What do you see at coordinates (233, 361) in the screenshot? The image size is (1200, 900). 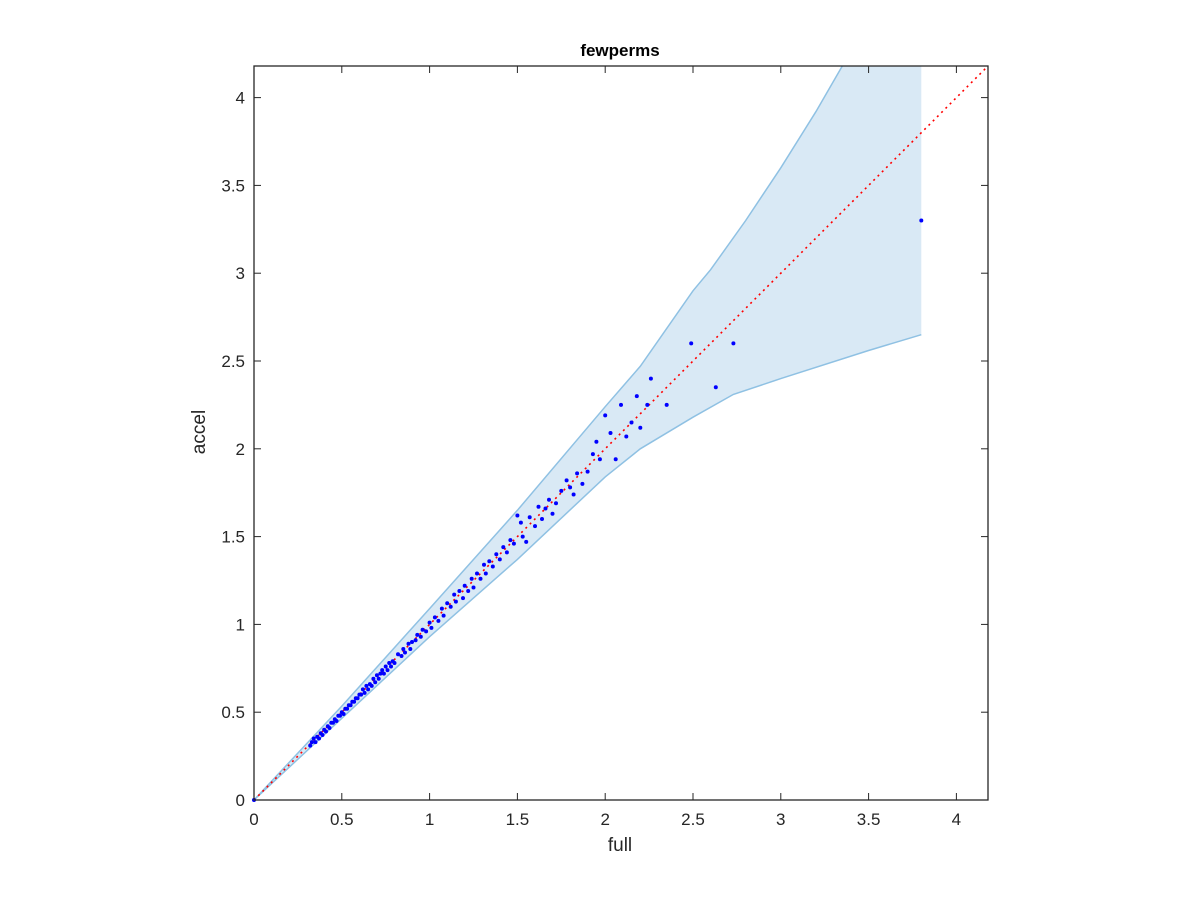 I see `y-tick-label: 2.5` at bounding box center [233, 361].